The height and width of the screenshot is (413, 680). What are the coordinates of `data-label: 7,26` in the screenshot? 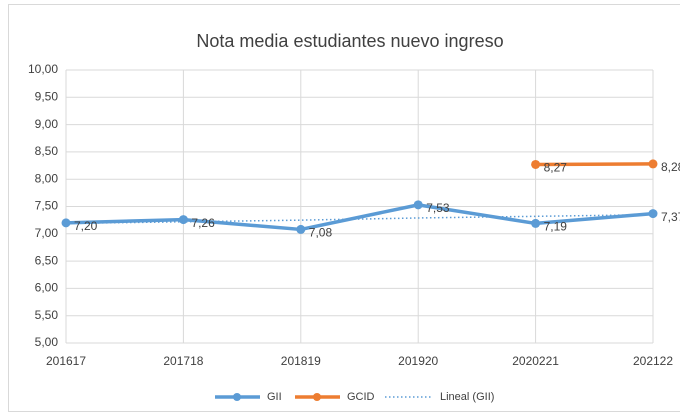 It's located at (203, 223).